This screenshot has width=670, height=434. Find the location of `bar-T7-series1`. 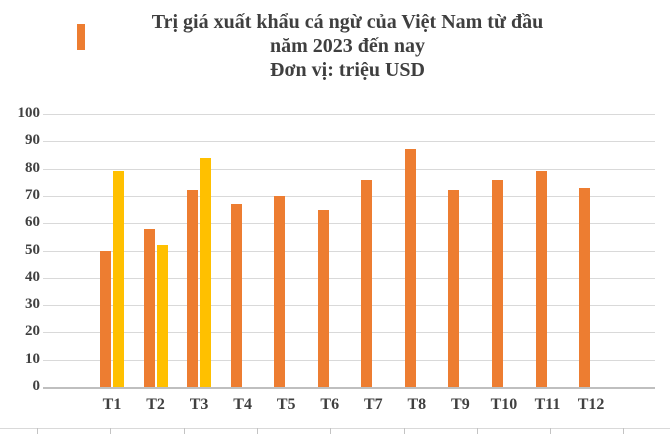

bar-T7-series1 is located at coordinates (367, 283).